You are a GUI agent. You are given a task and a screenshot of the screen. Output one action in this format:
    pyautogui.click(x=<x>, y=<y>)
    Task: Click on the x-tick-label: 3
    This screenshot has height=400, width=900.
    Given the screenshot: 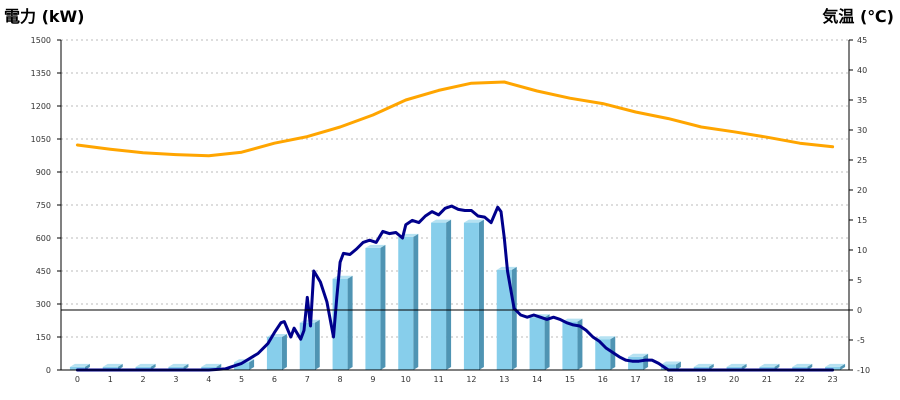 What is the action you would take?
    pyautogui.click(x=175, y=379)
    